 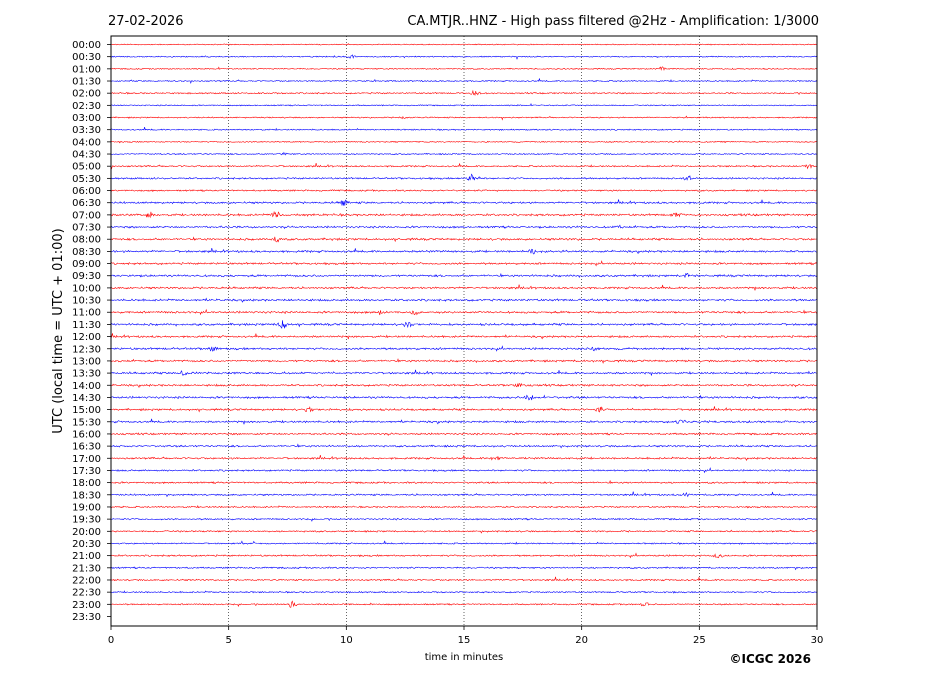 I want to click on row-time-label: 12:30, so click(x=86, y=349).